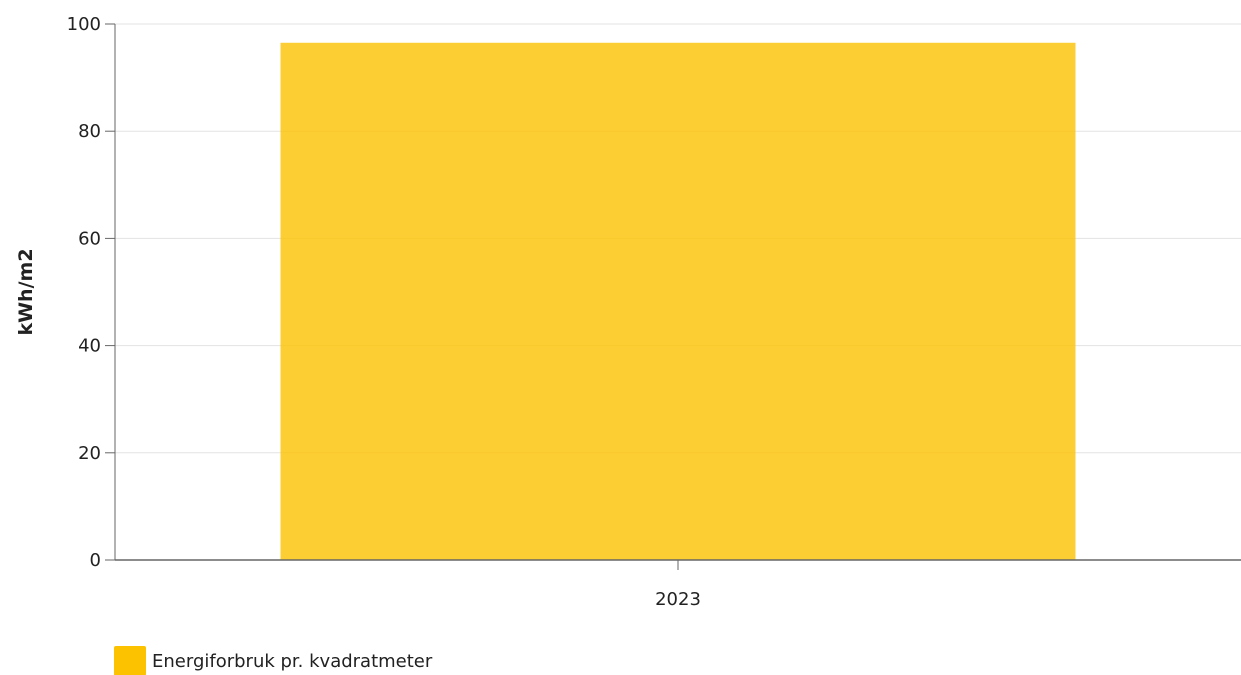  What do you see at coordinates (130, 660) in the screenshot?
I see `legend-swatch` at bounding box center [130, 660].